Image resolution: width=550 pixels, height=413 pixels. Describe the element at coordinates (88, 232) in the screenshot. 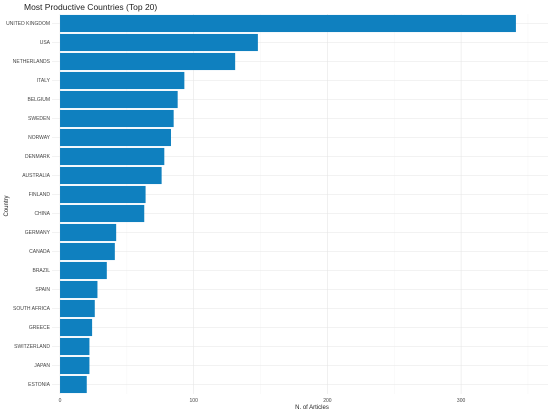

I see `bar-germany` at that location.